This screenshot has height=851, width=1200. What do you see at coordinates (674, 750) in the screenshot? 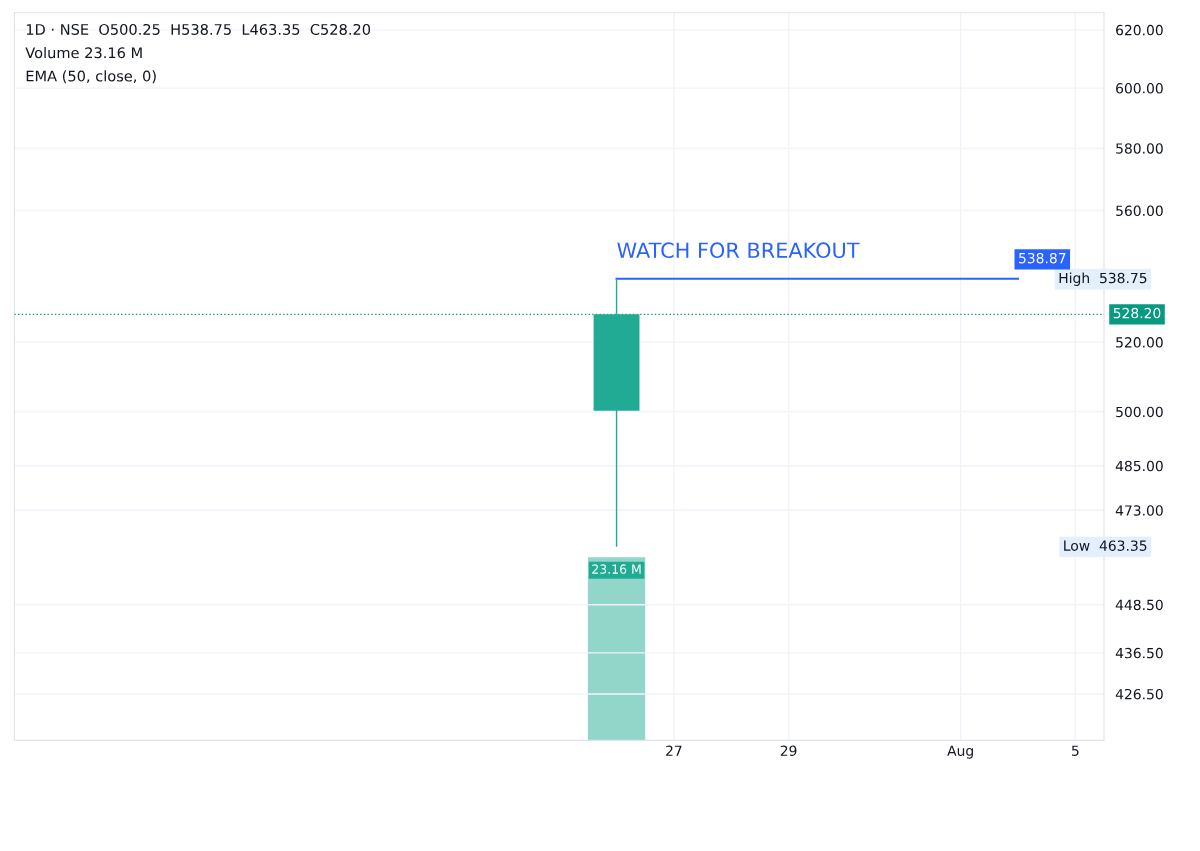
I see `x-tick-label: 27` at bounding box center [674, 750].